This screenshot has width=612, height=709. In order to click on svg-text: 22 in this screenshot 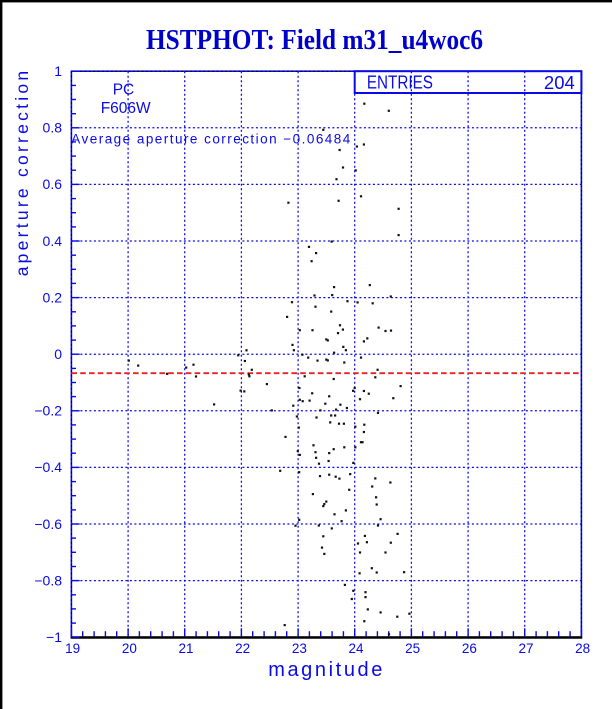, I will do `click(242, 648)`.